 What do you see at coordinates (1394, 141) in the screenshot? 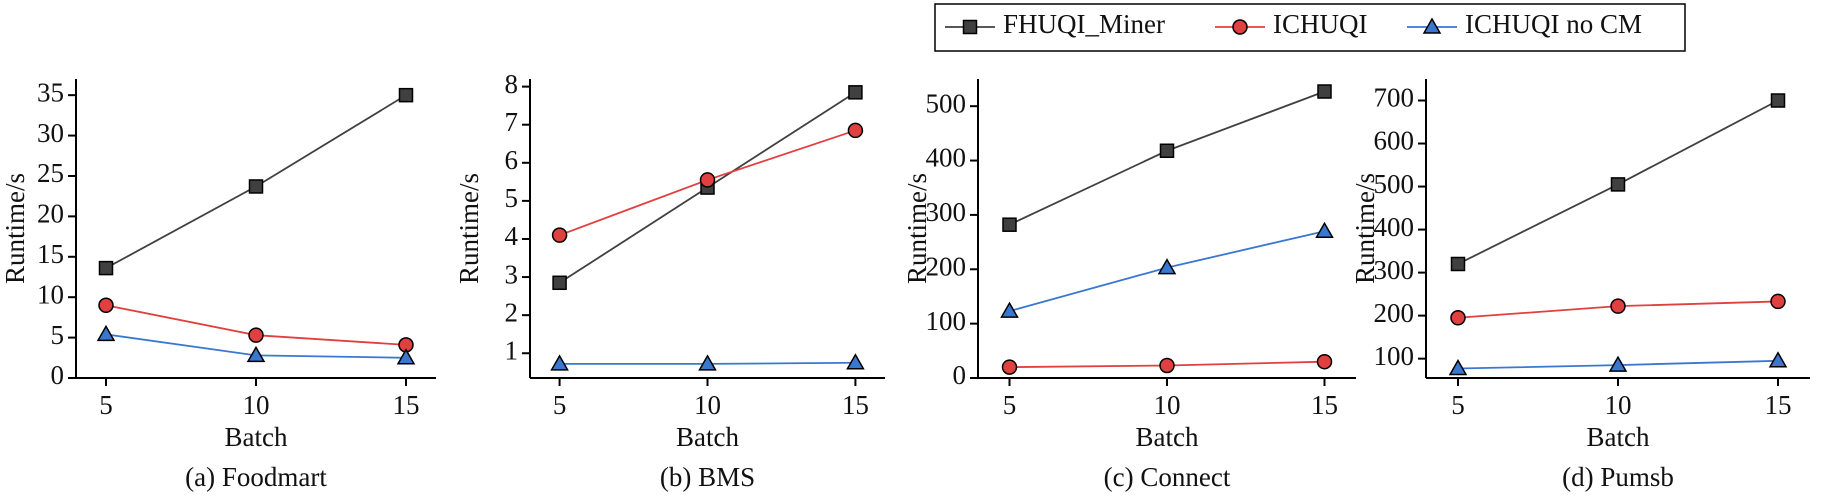
I see `y-tick-label: 600` at bounding box center [1394, 141].